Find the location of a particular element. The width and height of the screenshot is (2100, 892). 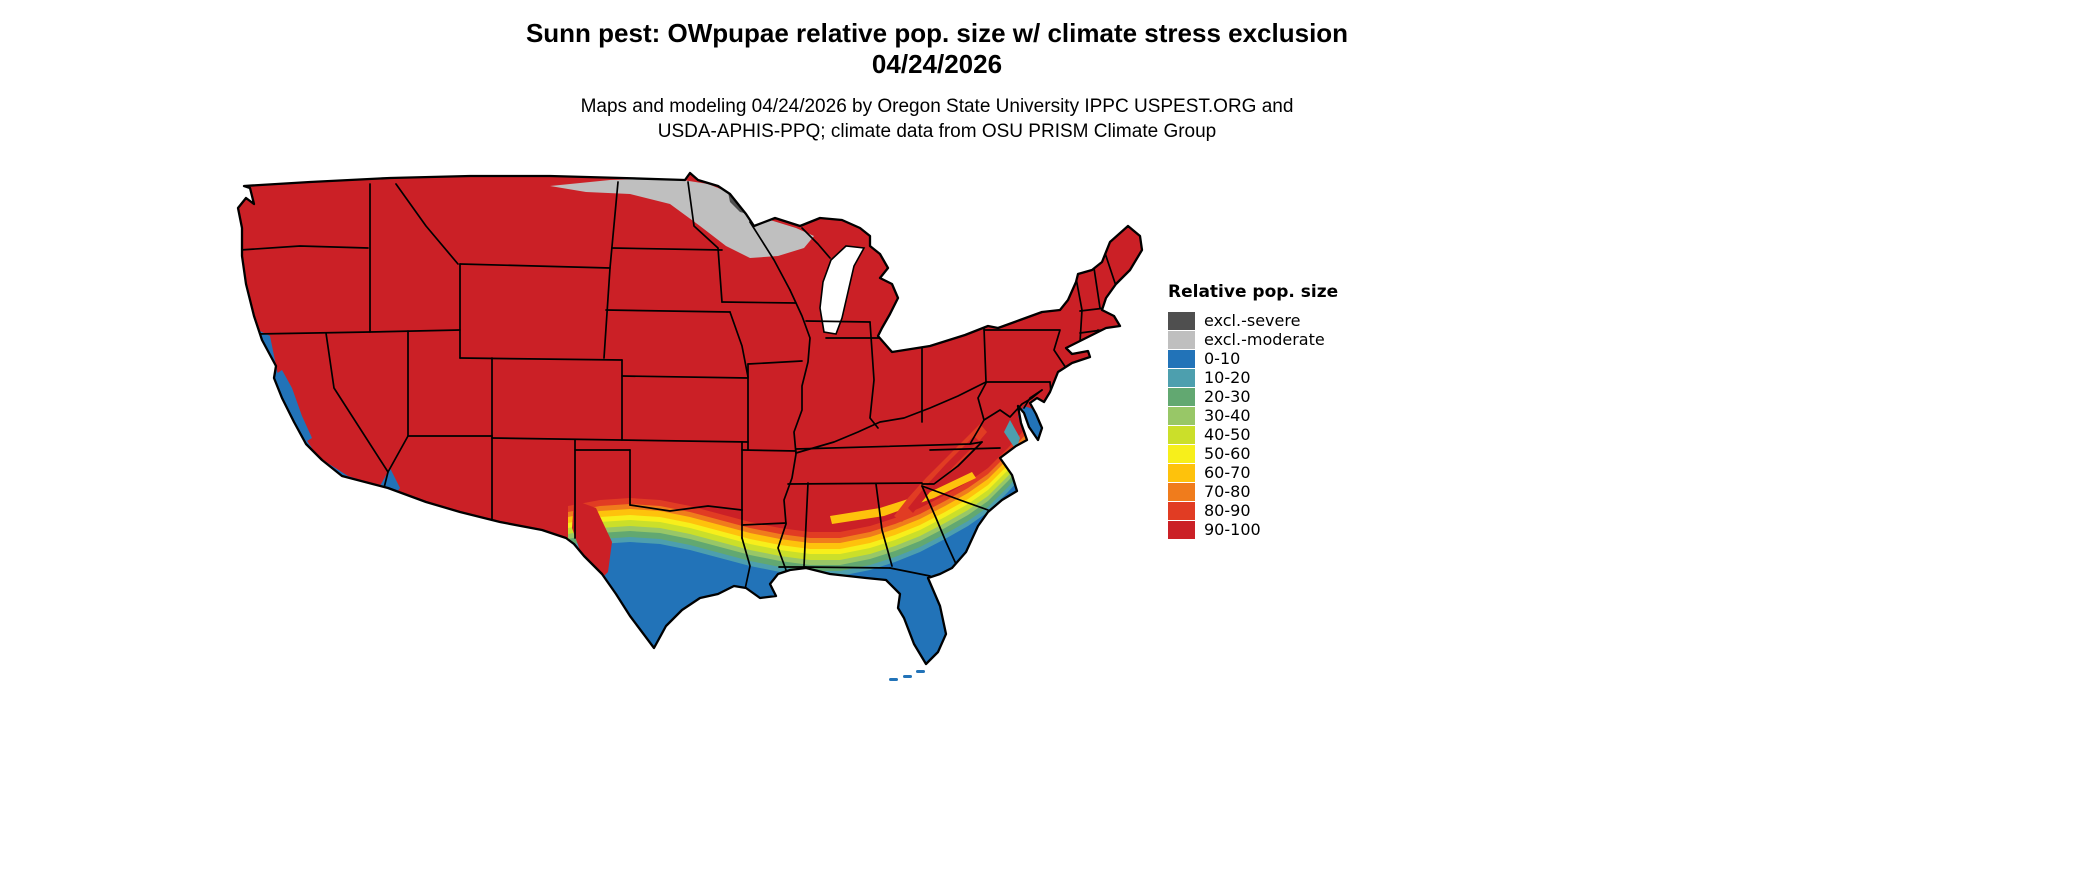

legend-label: 10-20 is located at coordinates (1227, 377).